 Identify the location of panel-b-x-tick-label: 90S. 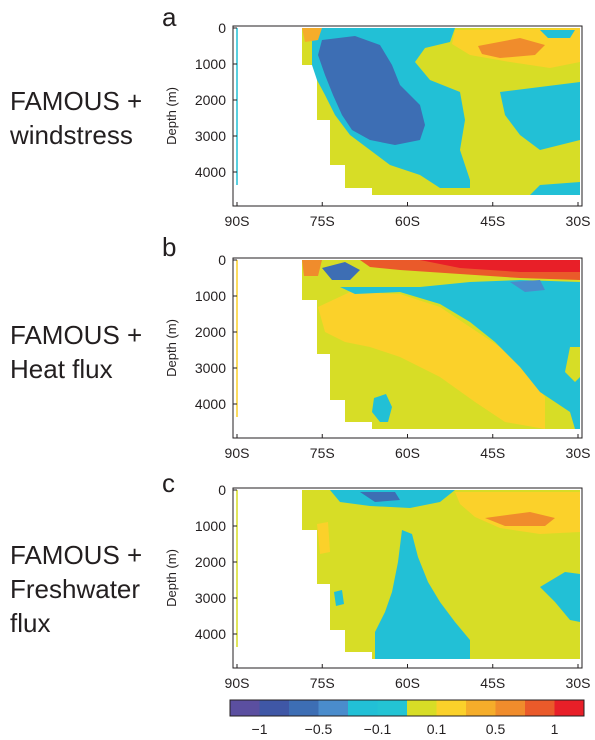
(237, 453).